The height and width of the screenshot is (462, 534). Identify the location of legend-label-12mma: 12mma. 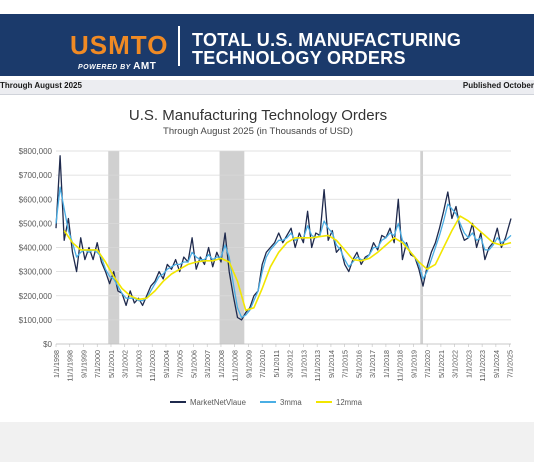
(349, 402).